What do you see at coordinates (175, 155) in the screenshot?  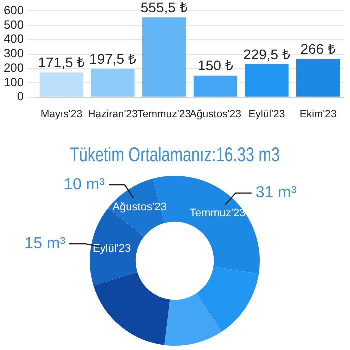 I see `chart-title: Tüketim Ortalamanız:16.33 m3` at bounding box center [175, 155].